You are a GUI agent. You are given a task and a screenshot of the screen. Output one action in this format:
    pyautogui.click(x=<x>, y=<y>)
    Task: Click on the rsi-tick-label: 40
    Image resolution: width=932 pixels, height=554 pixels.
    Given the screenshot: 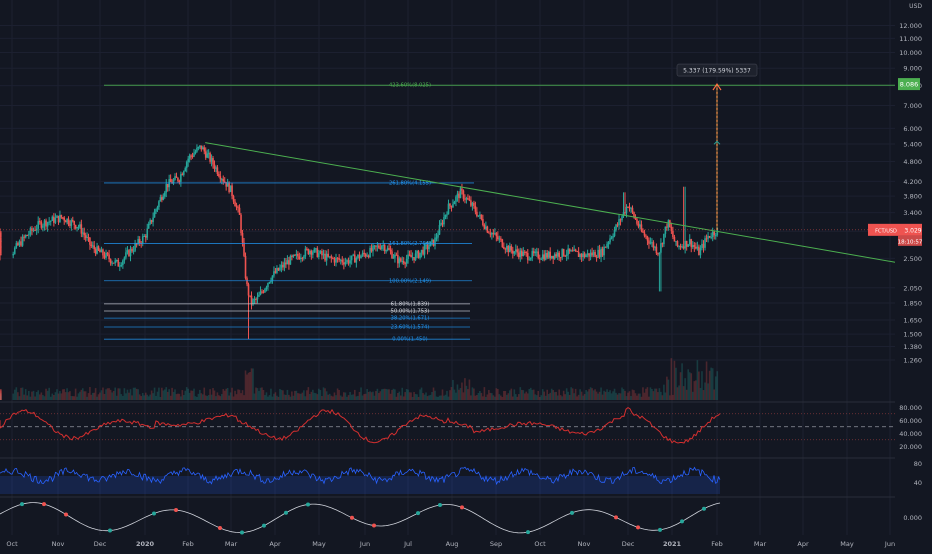 What is the action you would take?
    pyautogui.click(x=918, y=483)
    